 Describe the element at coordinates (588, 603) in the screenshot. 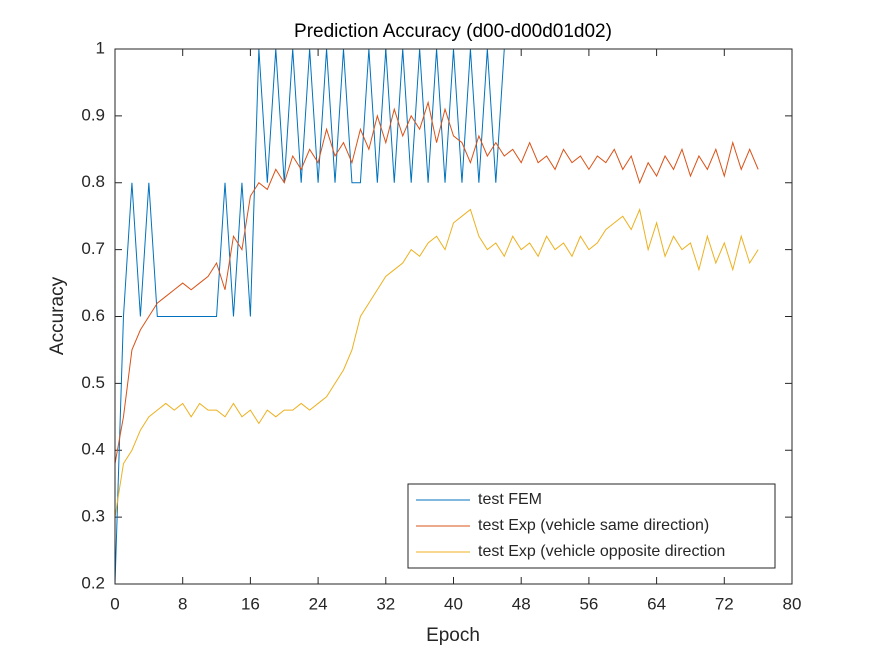

I see `x-tick-label: 56` at that location.